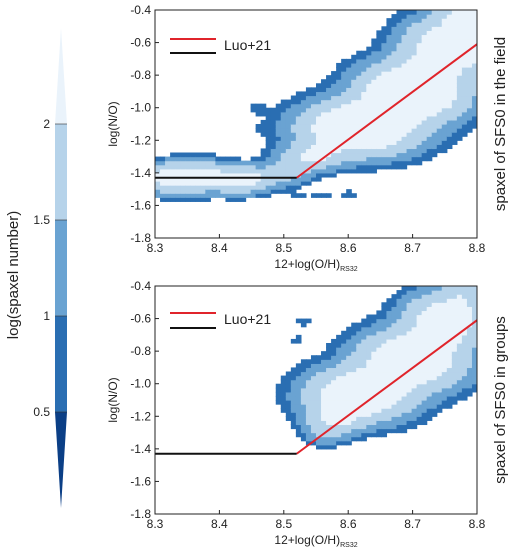 Image resolution: width=520 pixels, height=550 pixels. What do you see at coordinates (46, 316) in the screenshot?
I see `colorbar-tick-label: 1` at bounding box center [46, 316].